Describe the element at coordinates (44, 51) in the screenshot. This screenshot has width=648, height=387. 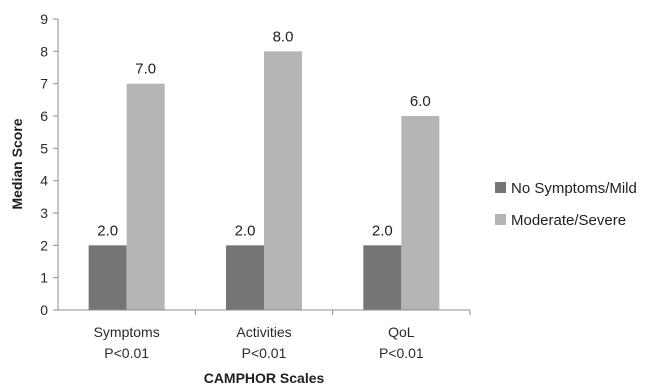
I see `y-tick-label: 8` at that location.